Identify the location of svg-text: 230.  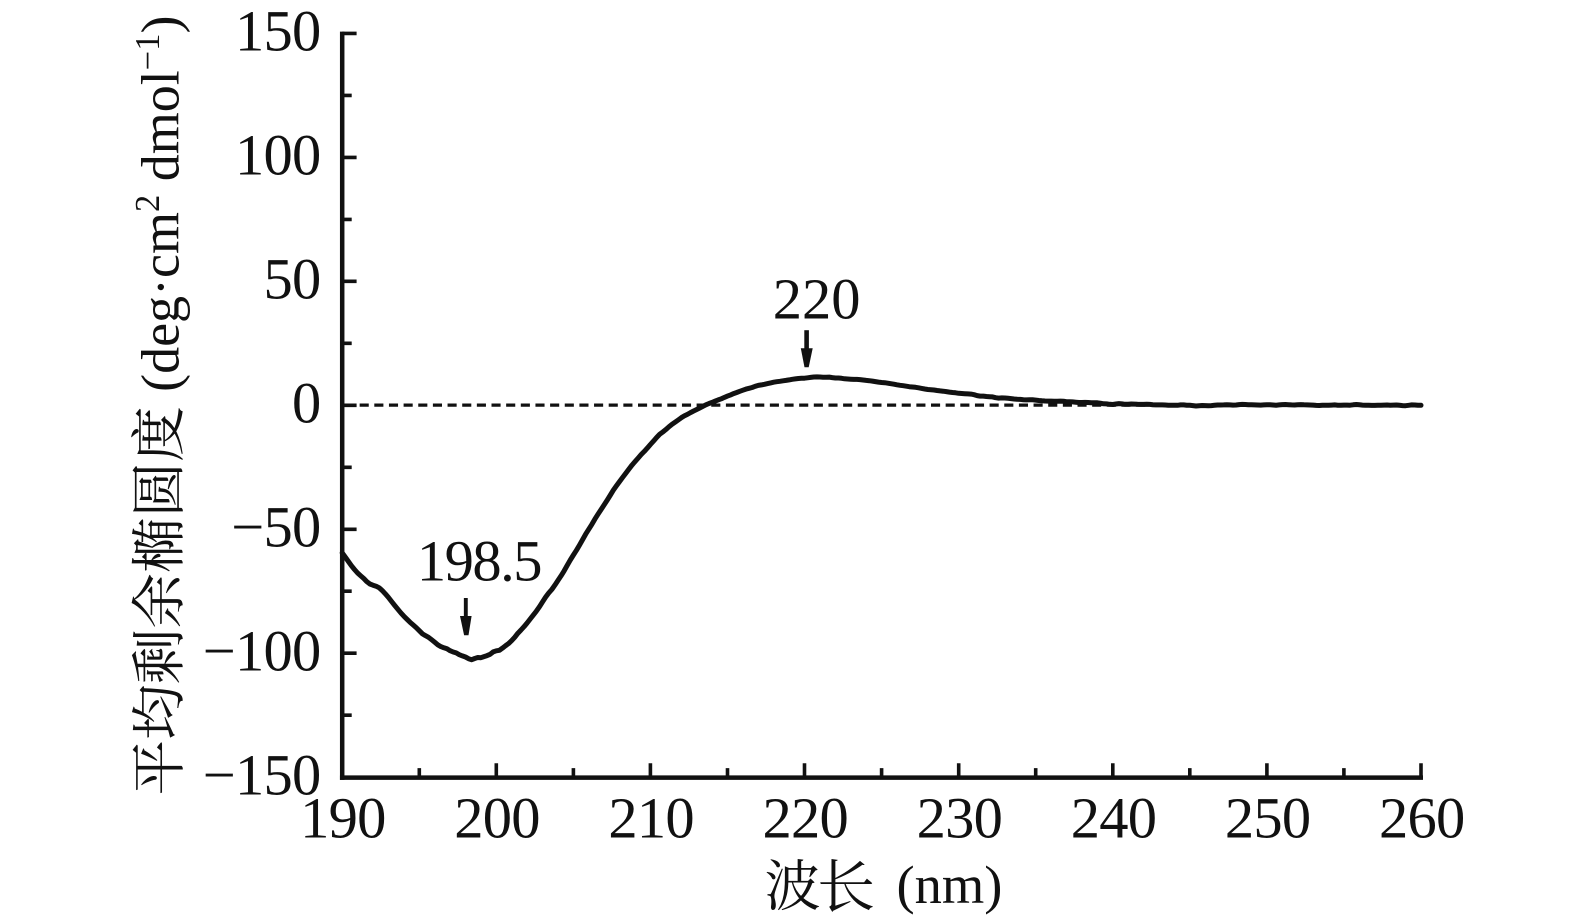
(960, 818).